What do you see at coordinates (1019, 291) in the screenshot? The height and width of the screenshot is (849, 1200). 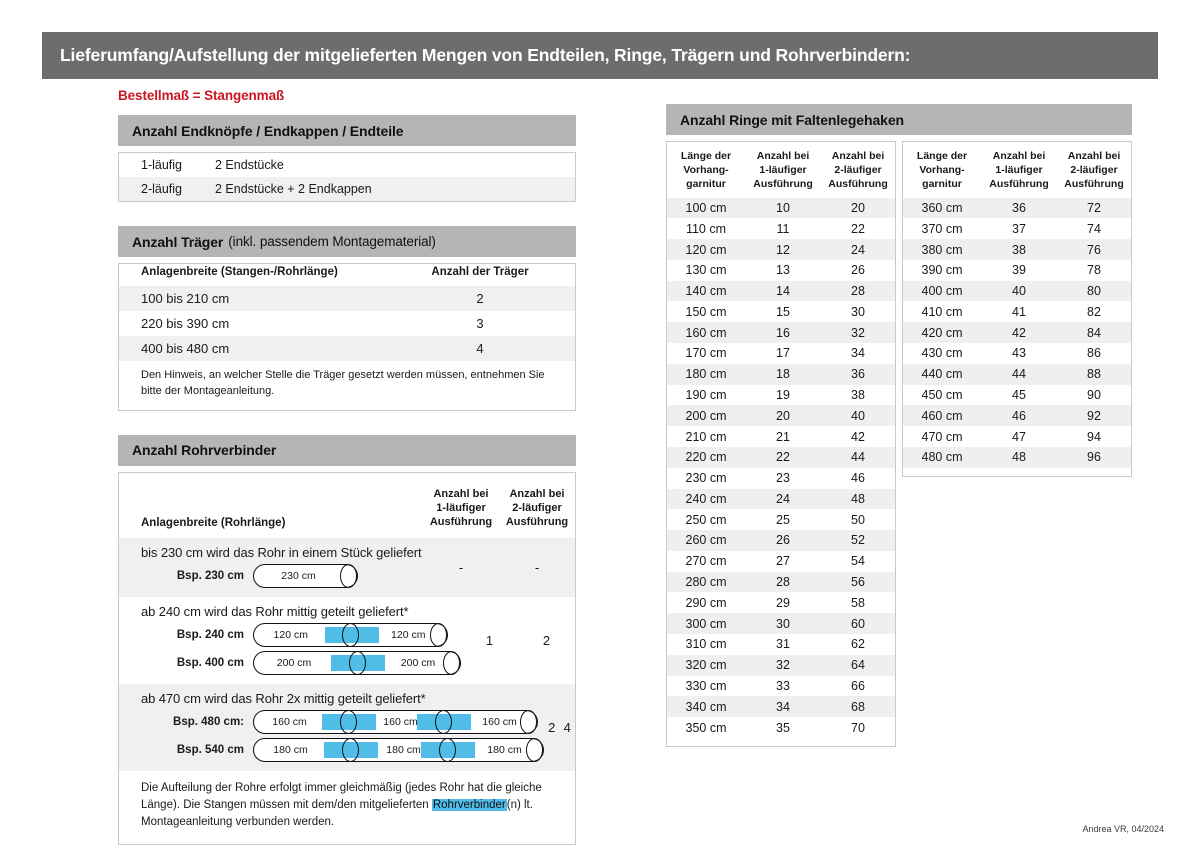 I see `ringe-count-1laeufig: 40` at bounding box center [1019, 291].